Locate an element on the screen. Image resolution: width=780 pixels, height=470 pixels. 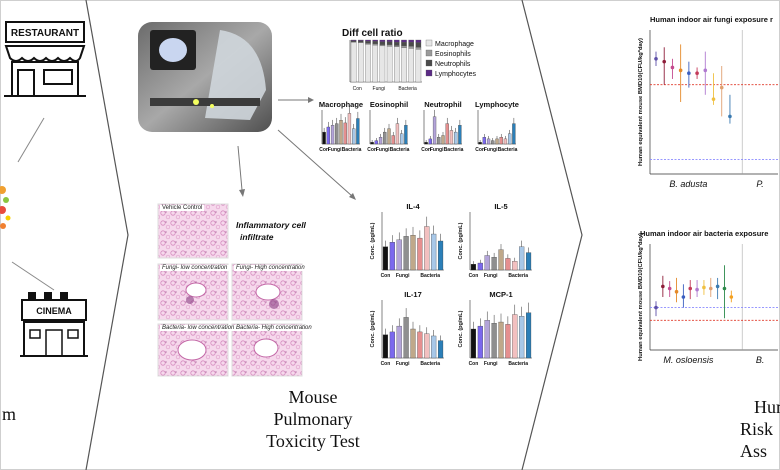
x-category-label: B. adusta is located at coordinates (688, 184).